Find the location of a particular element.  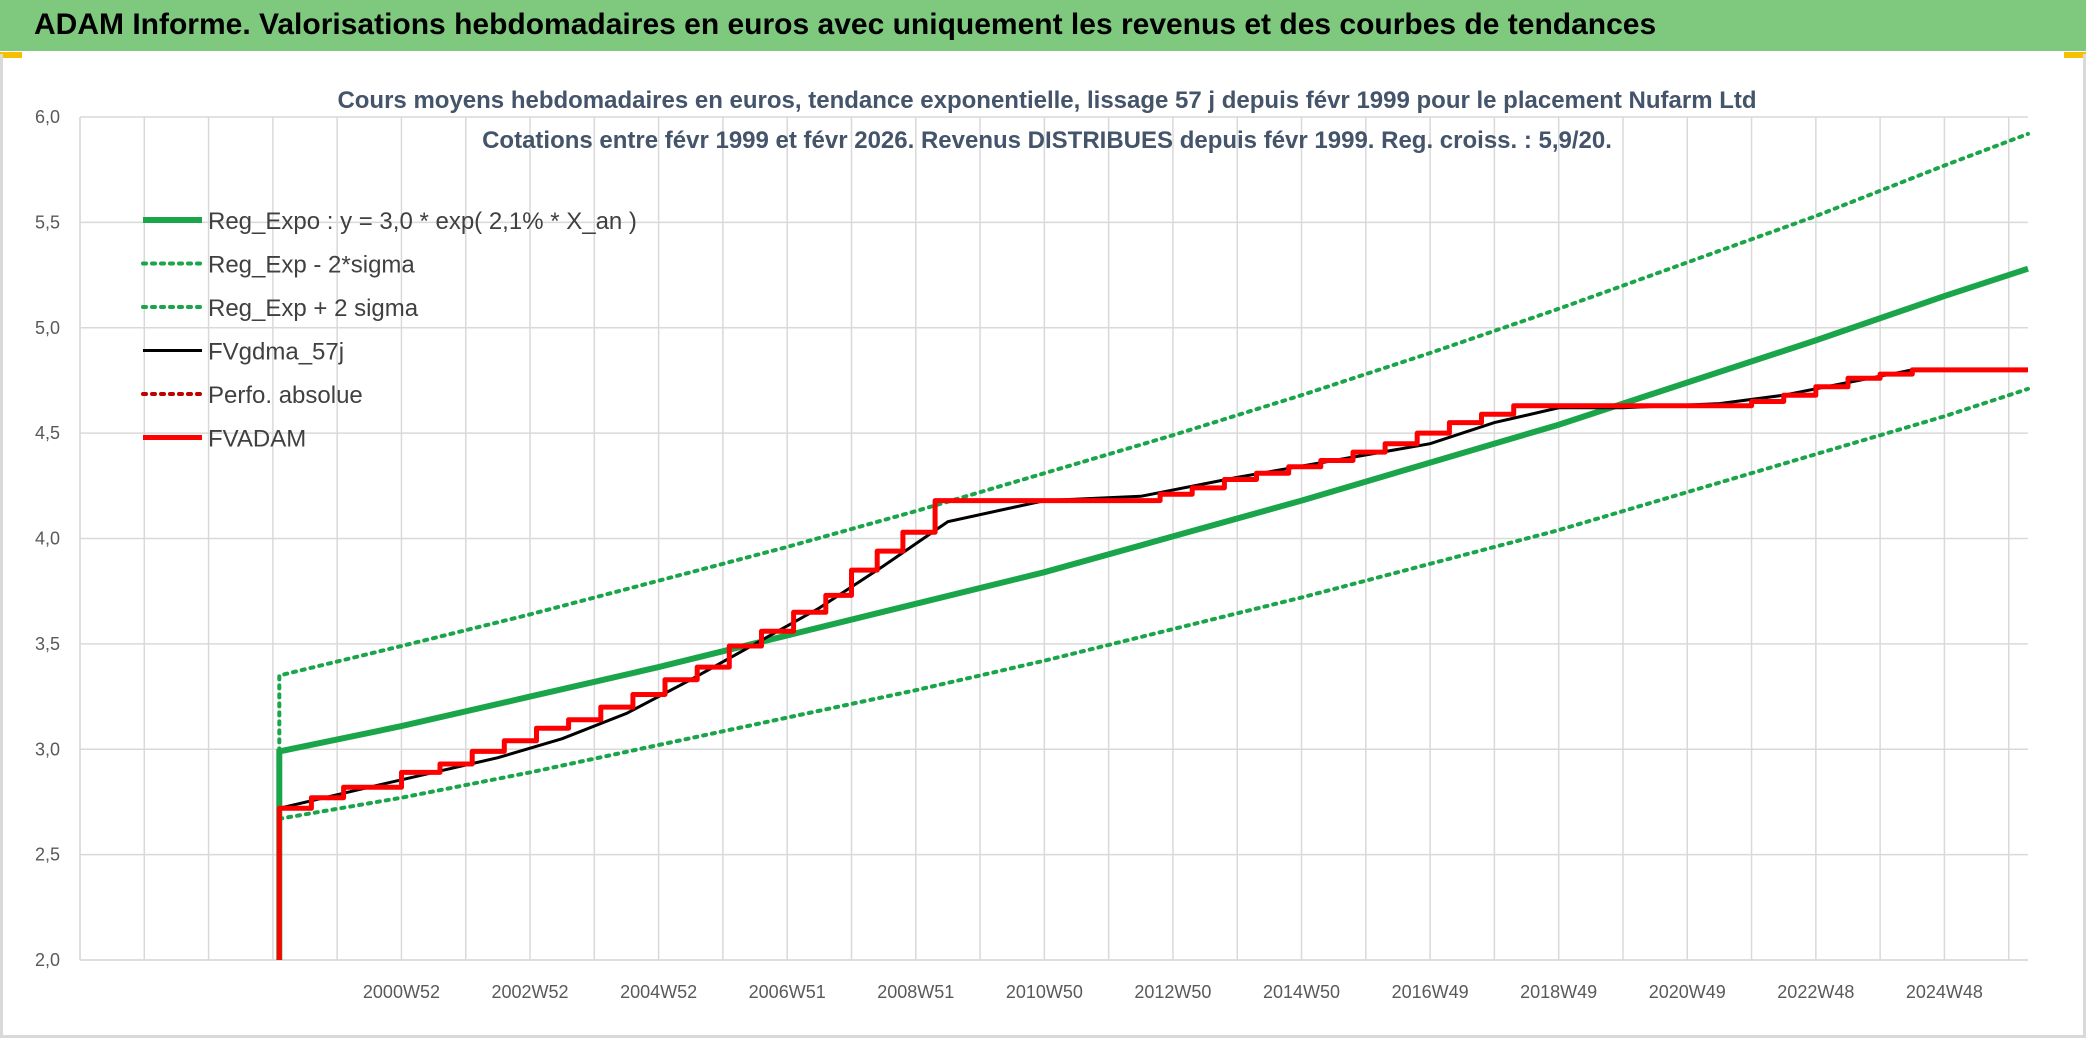

x-tick-label: 2014W50 is located at coordinates (1301, 992).